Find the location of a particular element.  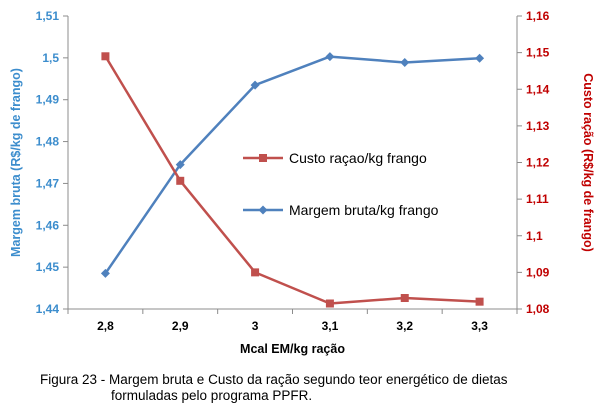

right-axis-title: Custo ração (R$/kg de frango) is located at coordinates (588, 162).